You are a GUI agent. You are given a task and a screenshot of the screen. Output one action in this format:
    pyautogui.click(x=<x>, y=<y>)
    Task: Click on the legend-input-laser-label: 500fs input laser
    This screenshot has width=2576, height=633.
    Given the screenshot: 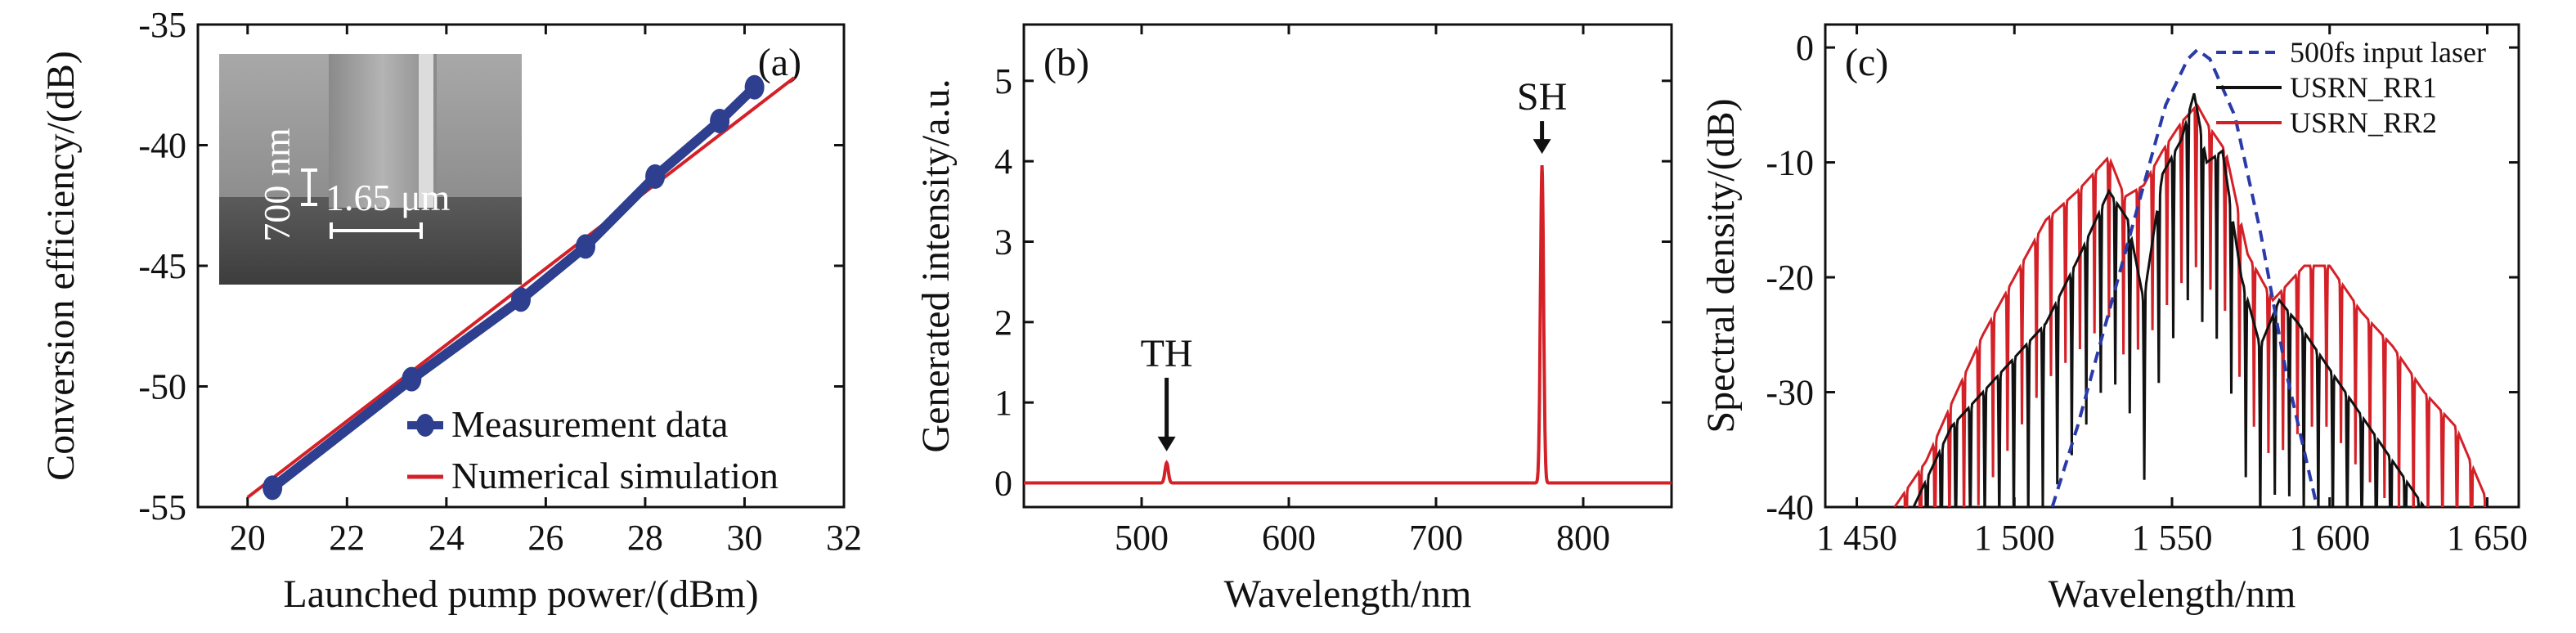 What is the action you would take?
    pyautogui.click(x=2388, y=53)
    